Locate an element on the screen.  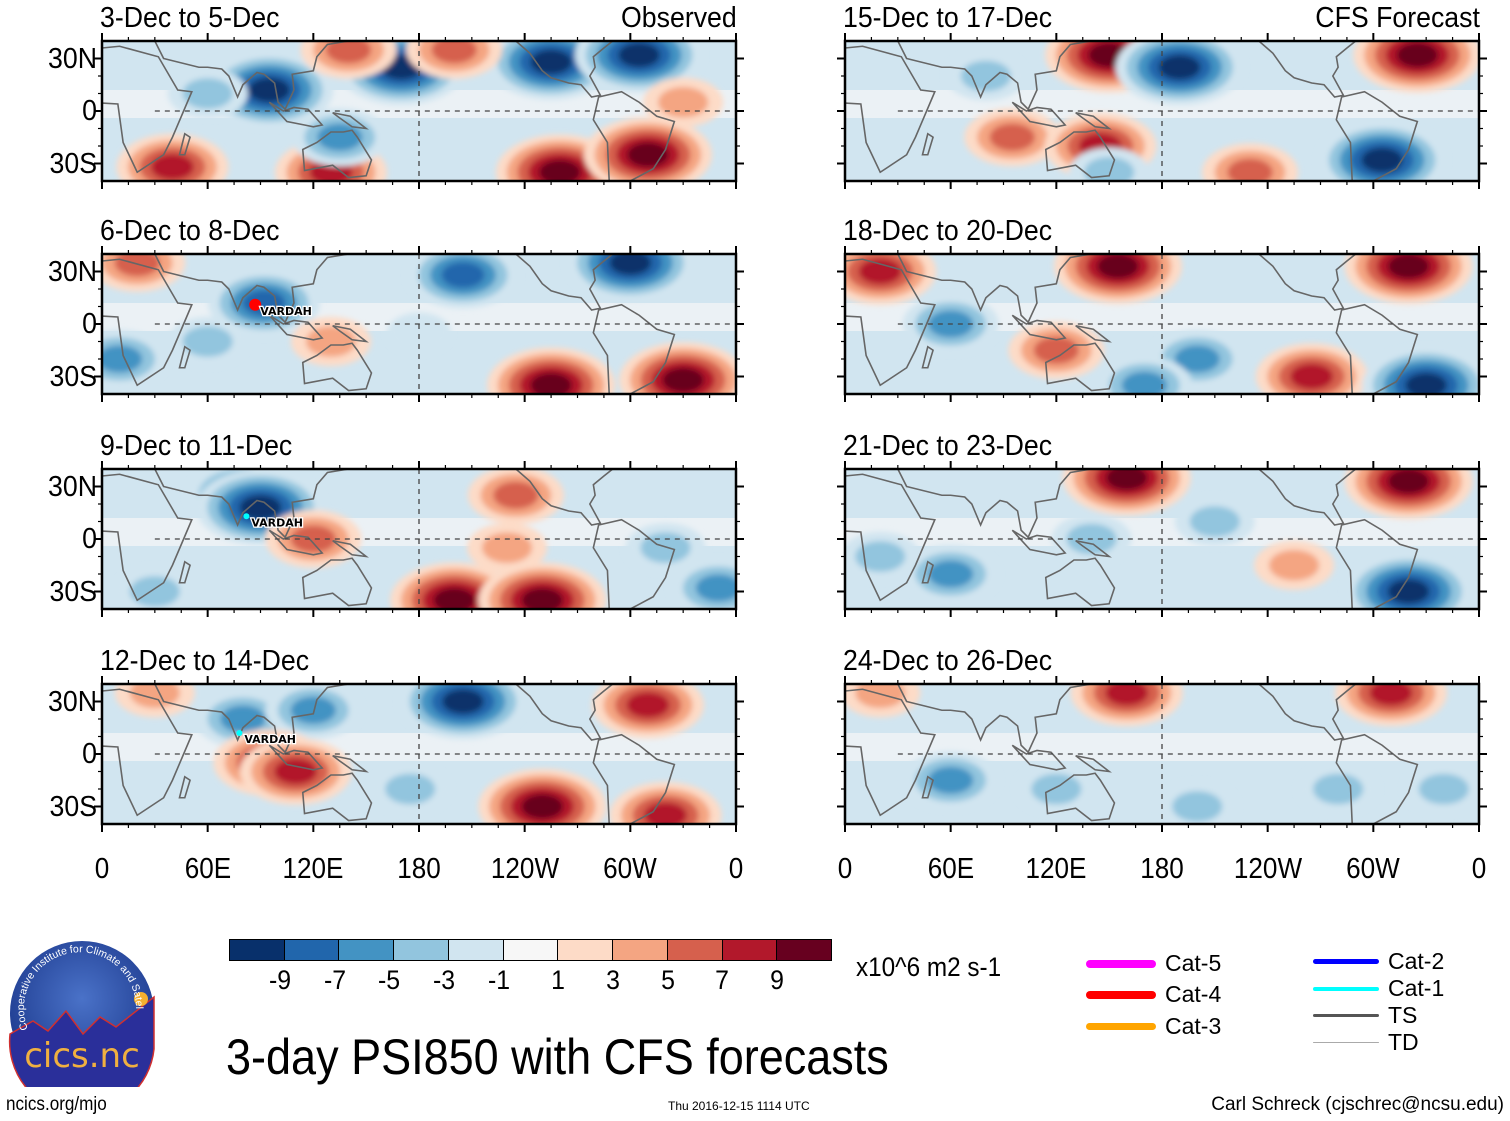
colorbar-tick-label: 1 is located at coordinates (557, 980).